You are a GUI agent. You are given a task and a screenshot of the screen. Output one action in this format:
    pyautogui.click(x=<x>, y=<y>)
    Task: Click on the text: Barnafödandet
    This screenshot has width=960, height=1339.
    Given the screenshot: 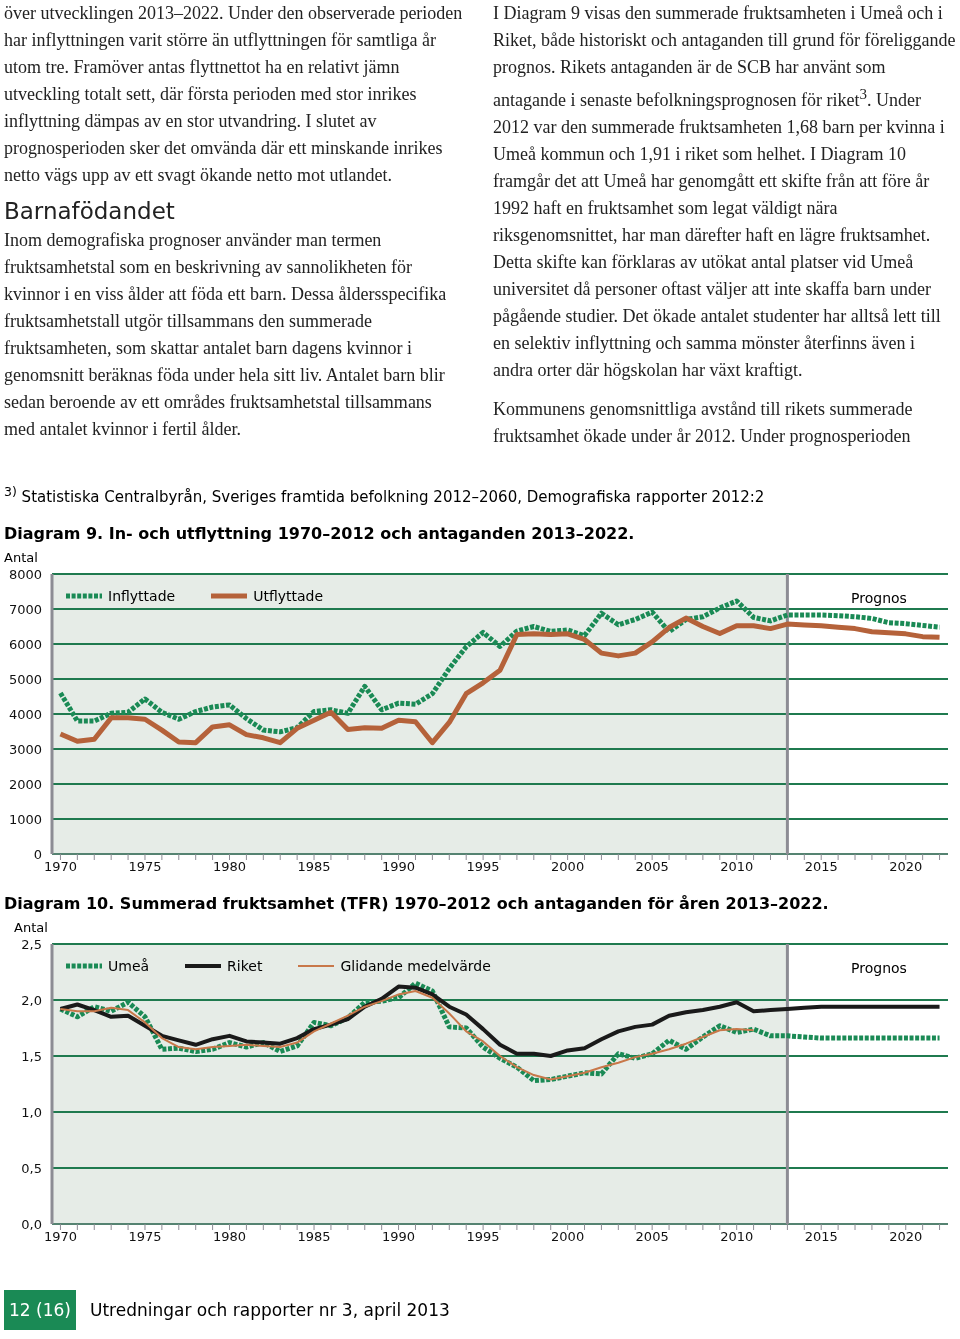 What is the action you would take?
    pyautogui.click(x=90, y=211)
    